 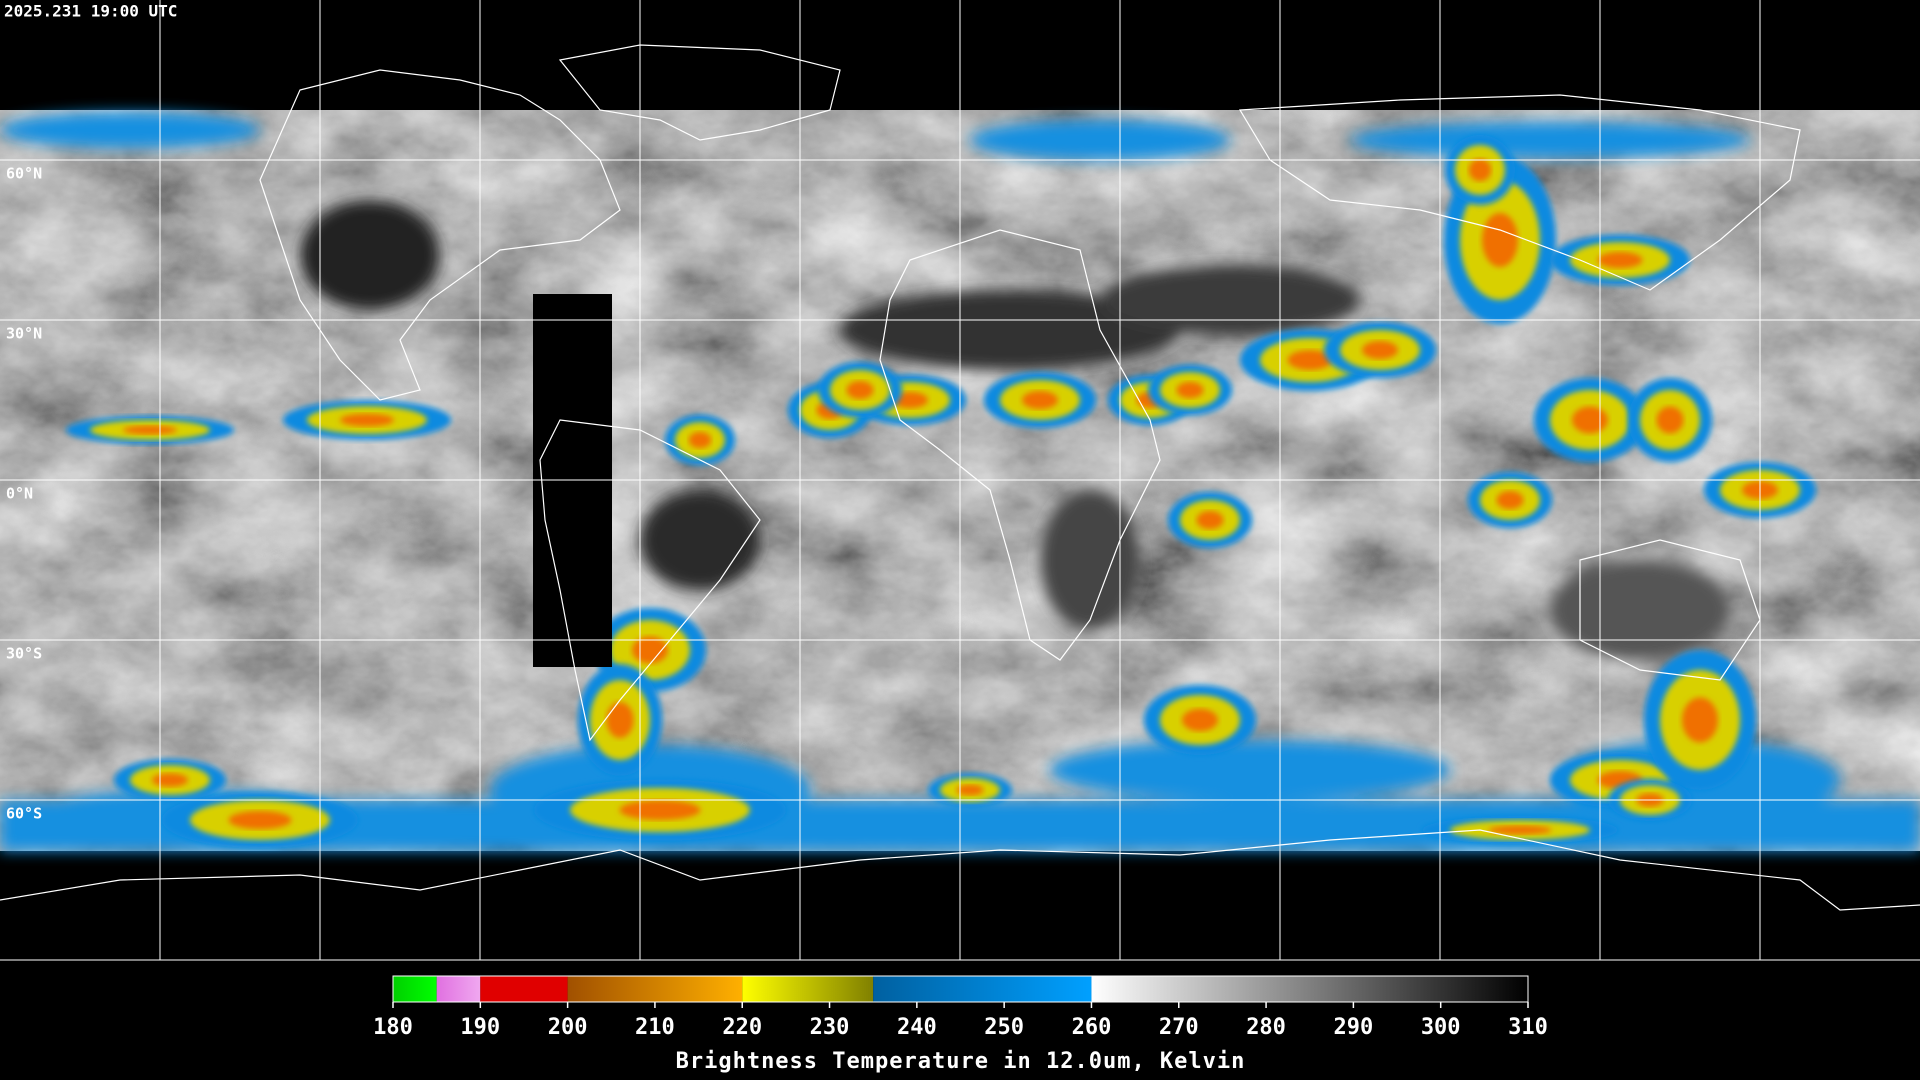 I want to click on colorbar-tick-label: 250, so click(x=1004, y=1027).